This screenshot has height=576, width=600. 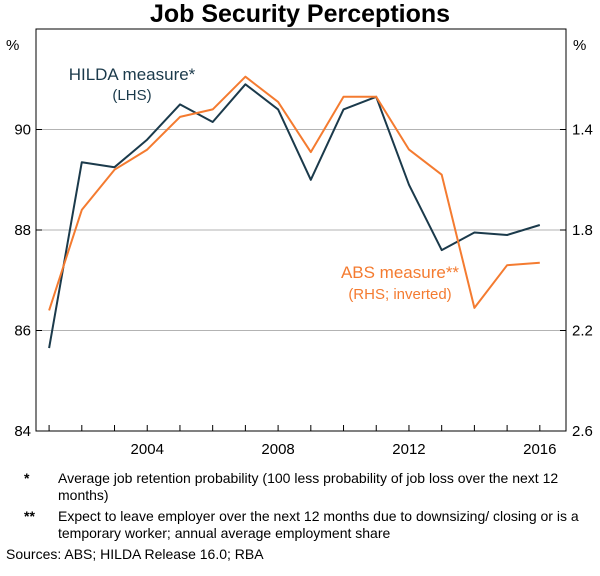 What do you see at coordinates (408, 449) in the screenshot?
I see `x-tick-label: 2012` at bounding box center [408, 449].